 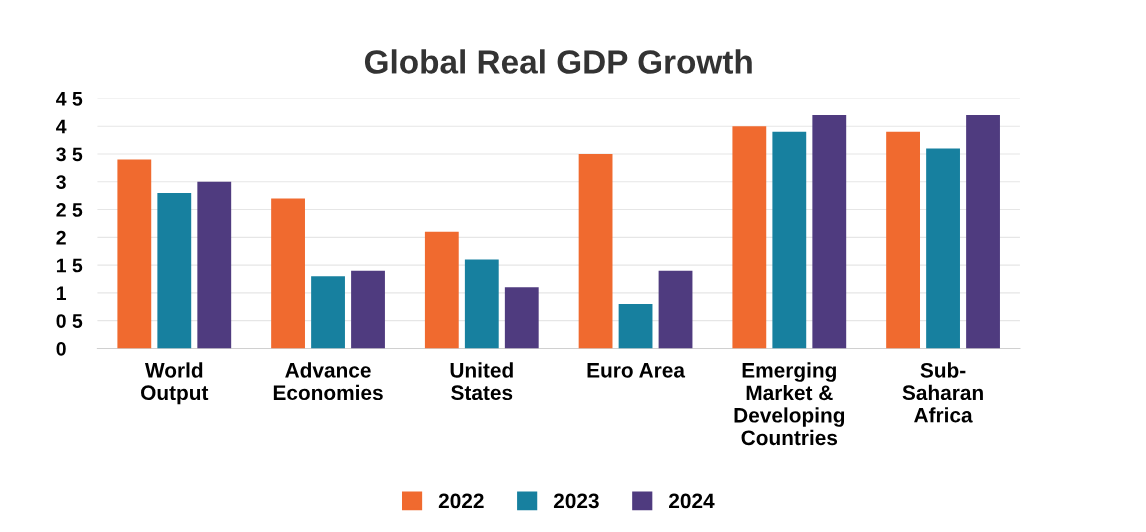 I want to click on x-tick-label: Euro Area, so click(x=636, y=370).